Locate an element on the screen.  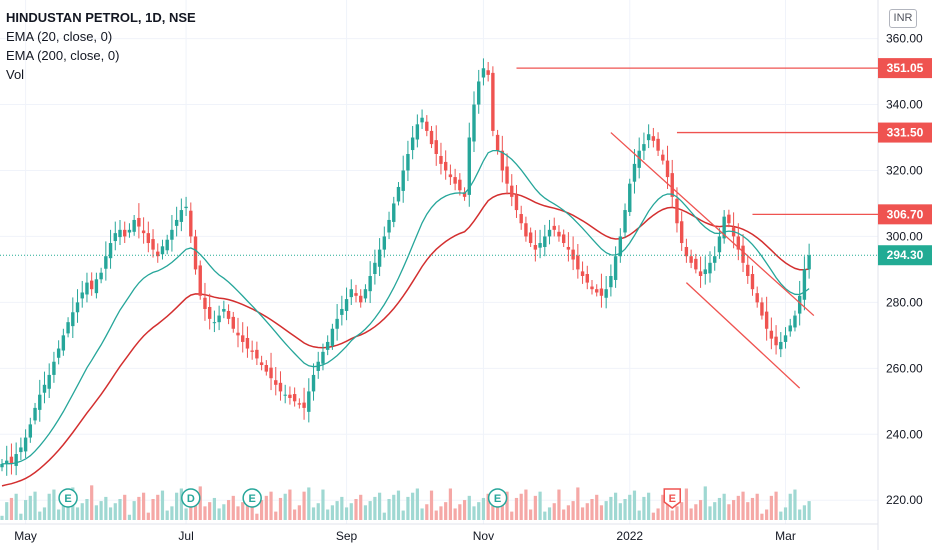
currency-badge: INR is located at coordinates (903, 18).